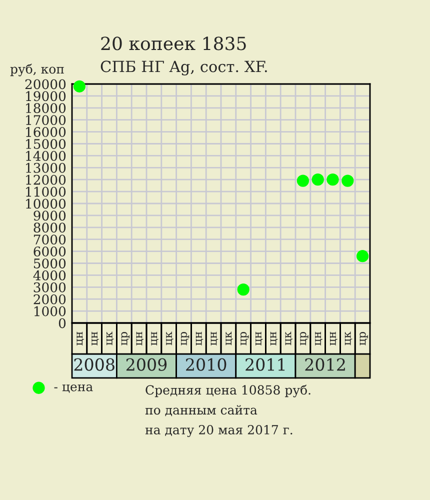 This screenshot has width=430, height=500. I want to click on y-tick-label: 9000, so click(50, 215).